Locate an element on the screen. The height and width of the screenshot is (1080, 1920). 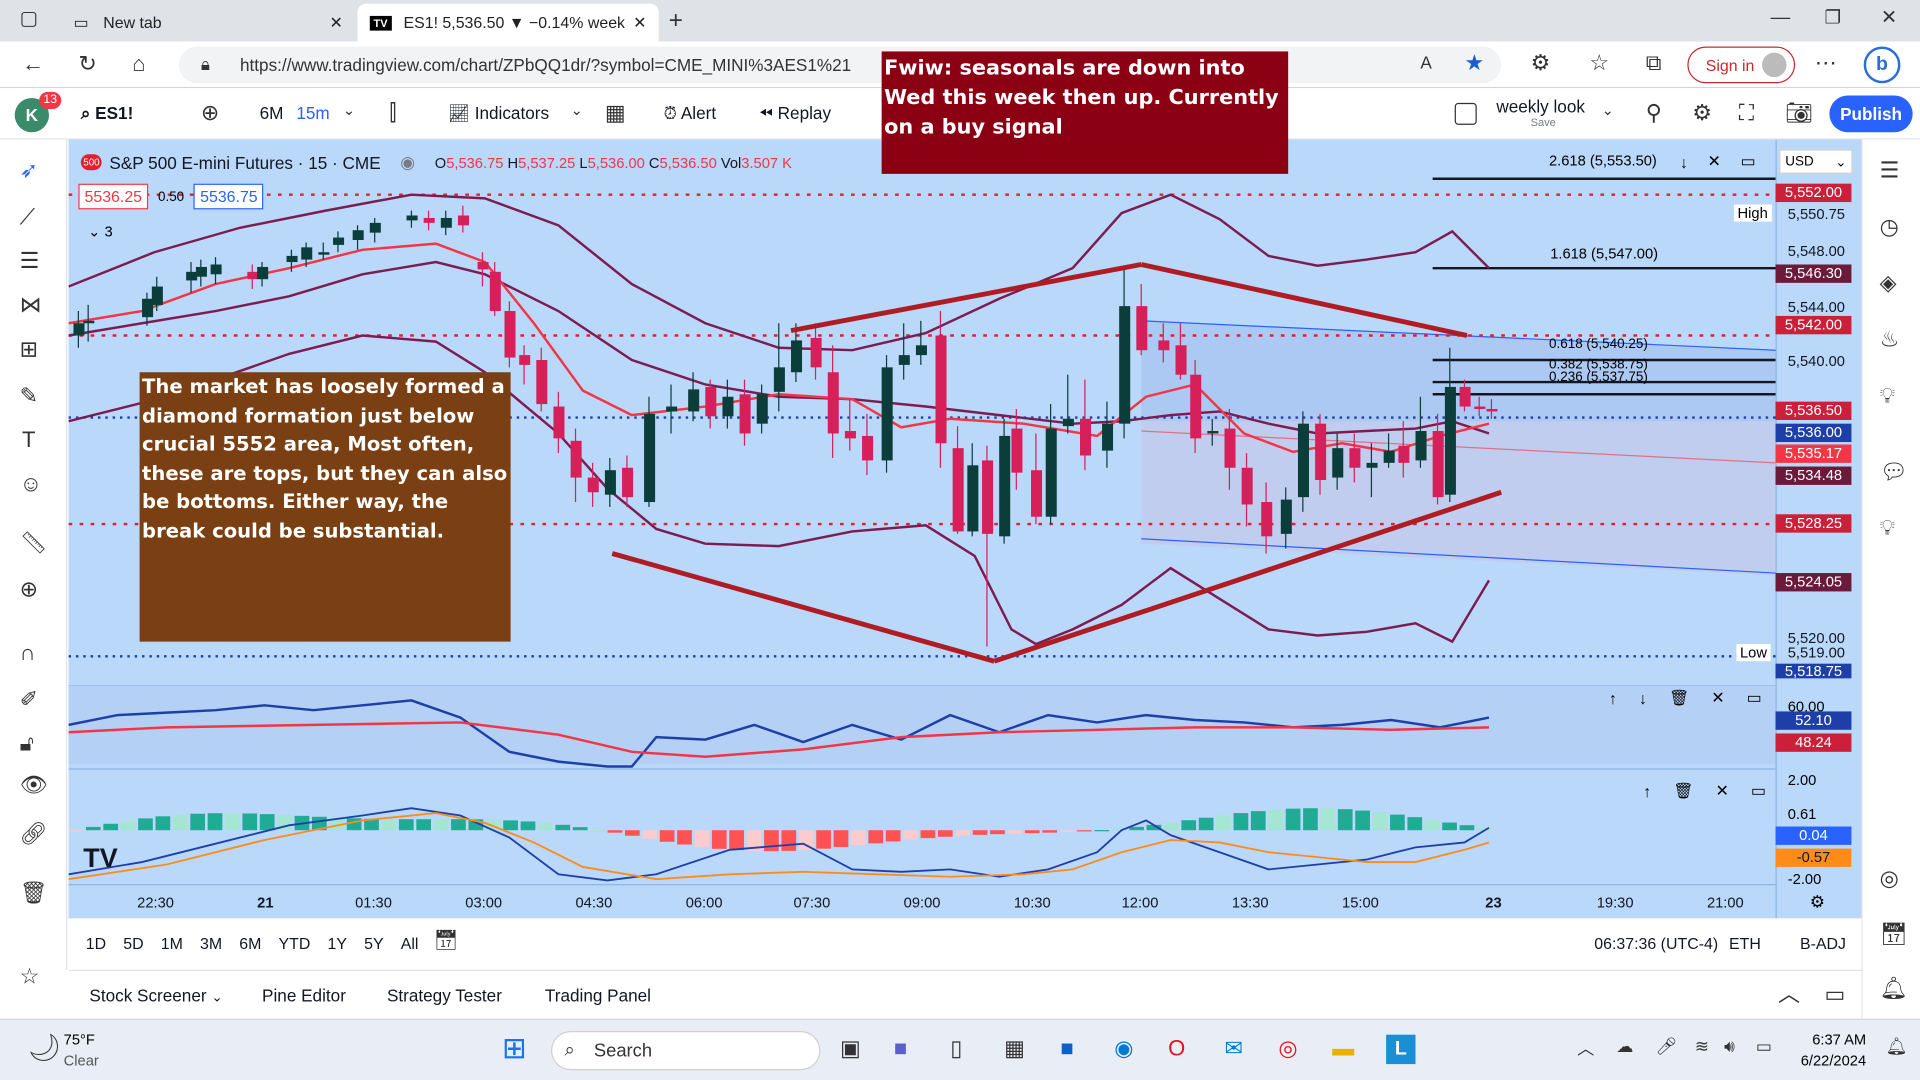
taskbar-date: 6/22/2024 is located at coordinates (1833, 1060).